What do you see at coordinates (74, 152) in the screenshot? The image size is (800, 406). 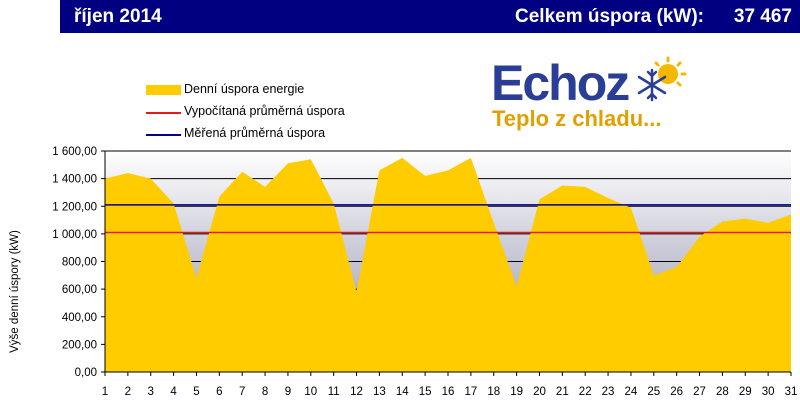 I see `y-tick-label: 1 600,00` at bounding box center [74, 152].